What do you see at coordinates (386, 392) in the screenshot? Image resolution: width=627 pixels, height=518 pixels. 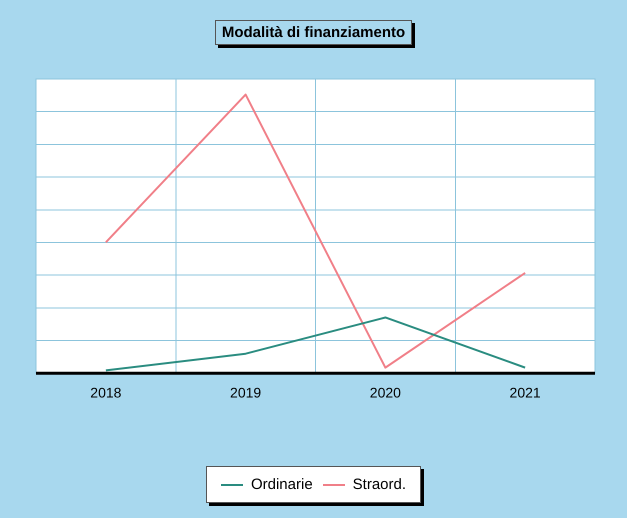 I see `x-tick-label: 2020` at bounding box center [386, 392].